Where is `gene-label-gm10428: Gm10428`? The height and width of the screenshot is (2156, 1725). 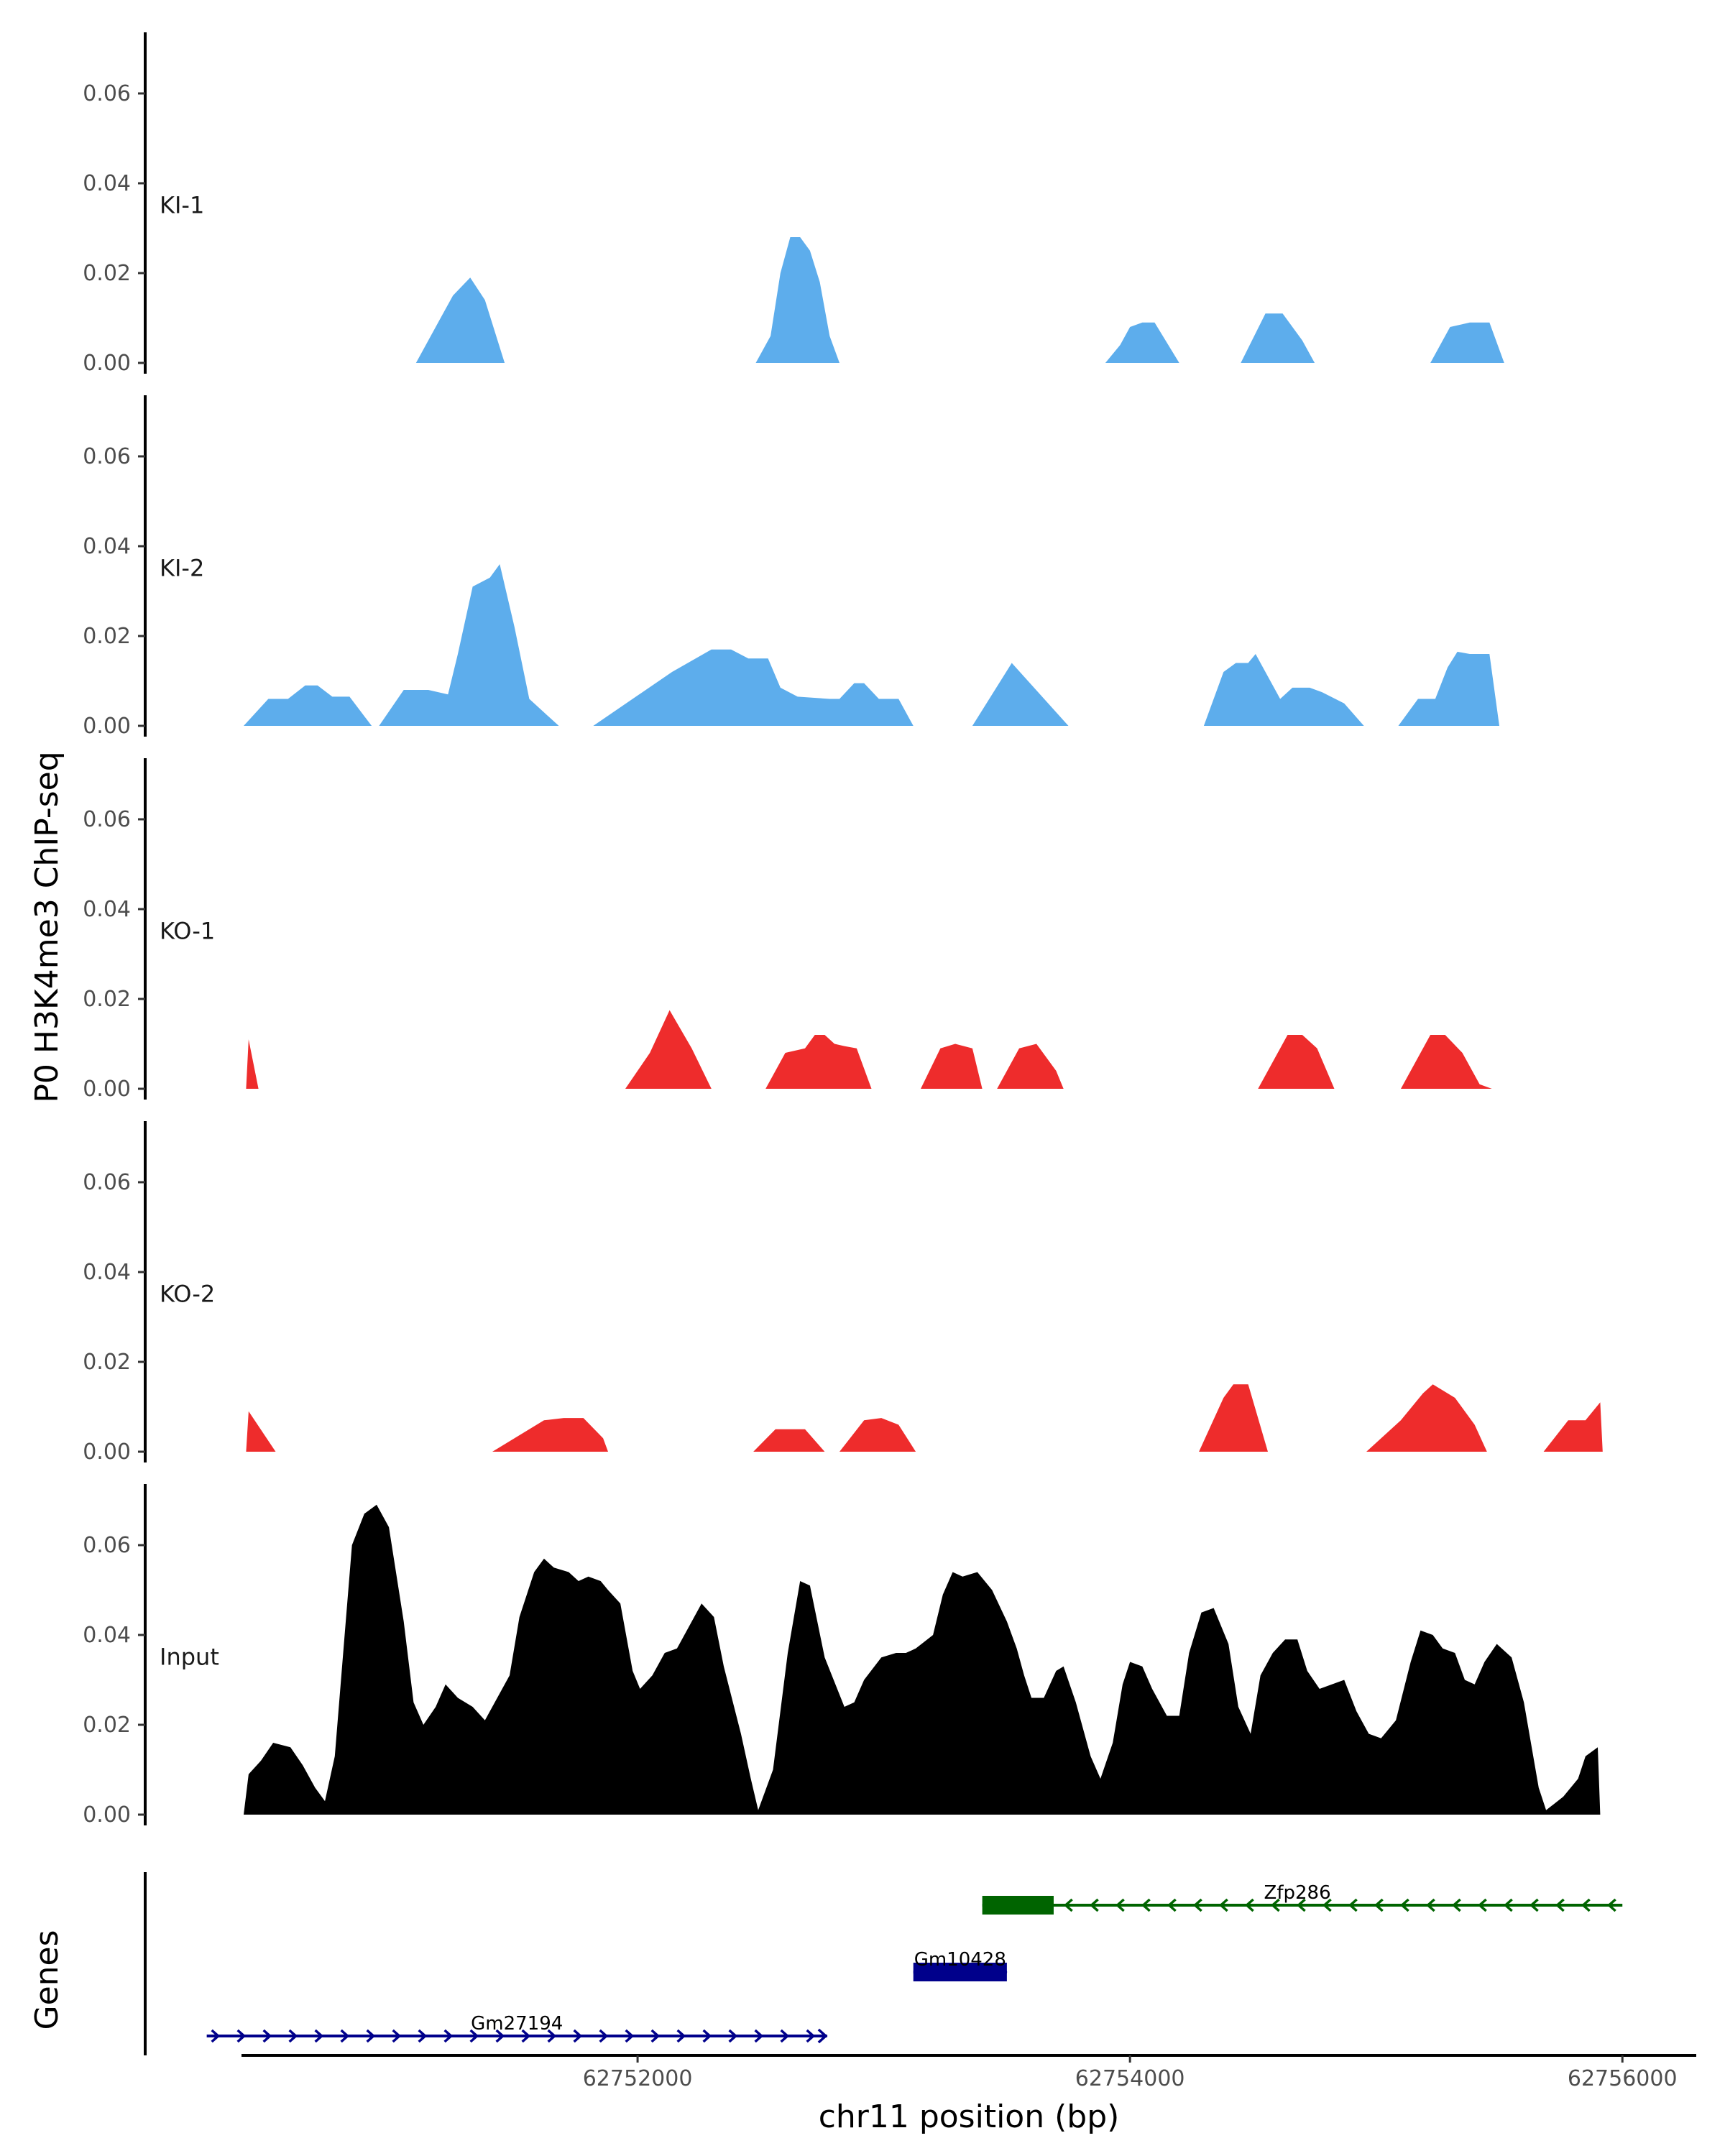 gene-label-gm10428: Gm10428 is located at coordinates (960, 1960).